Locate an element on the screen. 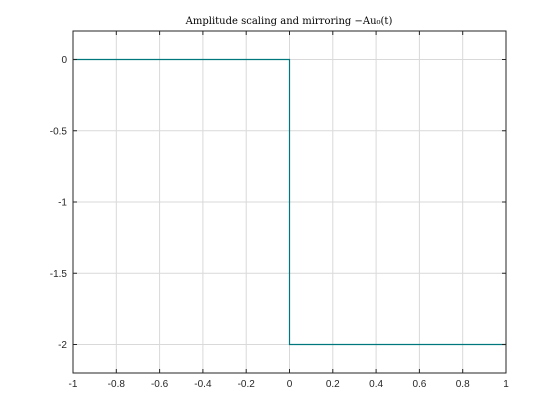 Image resolution: width=560 pixels, height=420 pixels. y-tick-label: -2 is located at coordinates (62, 345).